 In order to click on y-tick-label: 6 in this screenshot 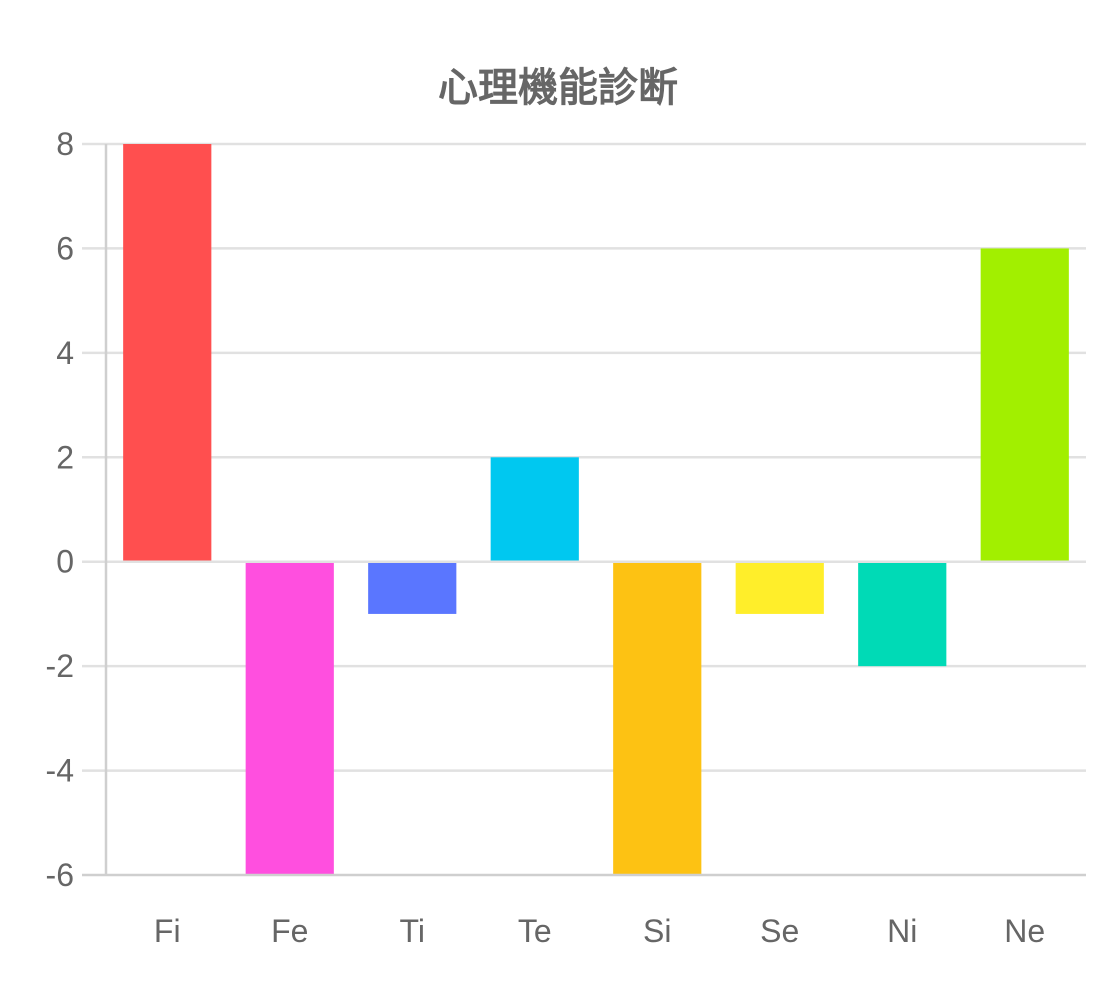, I will do `click(65, 248)`.